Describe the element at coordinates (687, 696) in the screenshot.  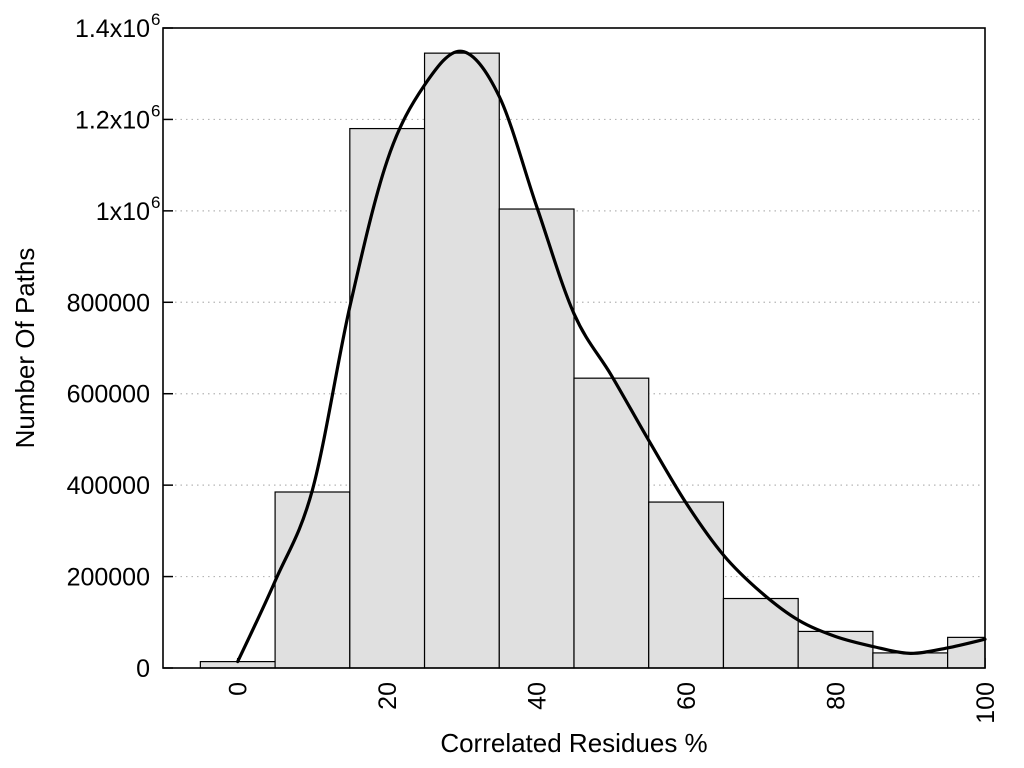
I see `x-tick-label: 60` at that location.